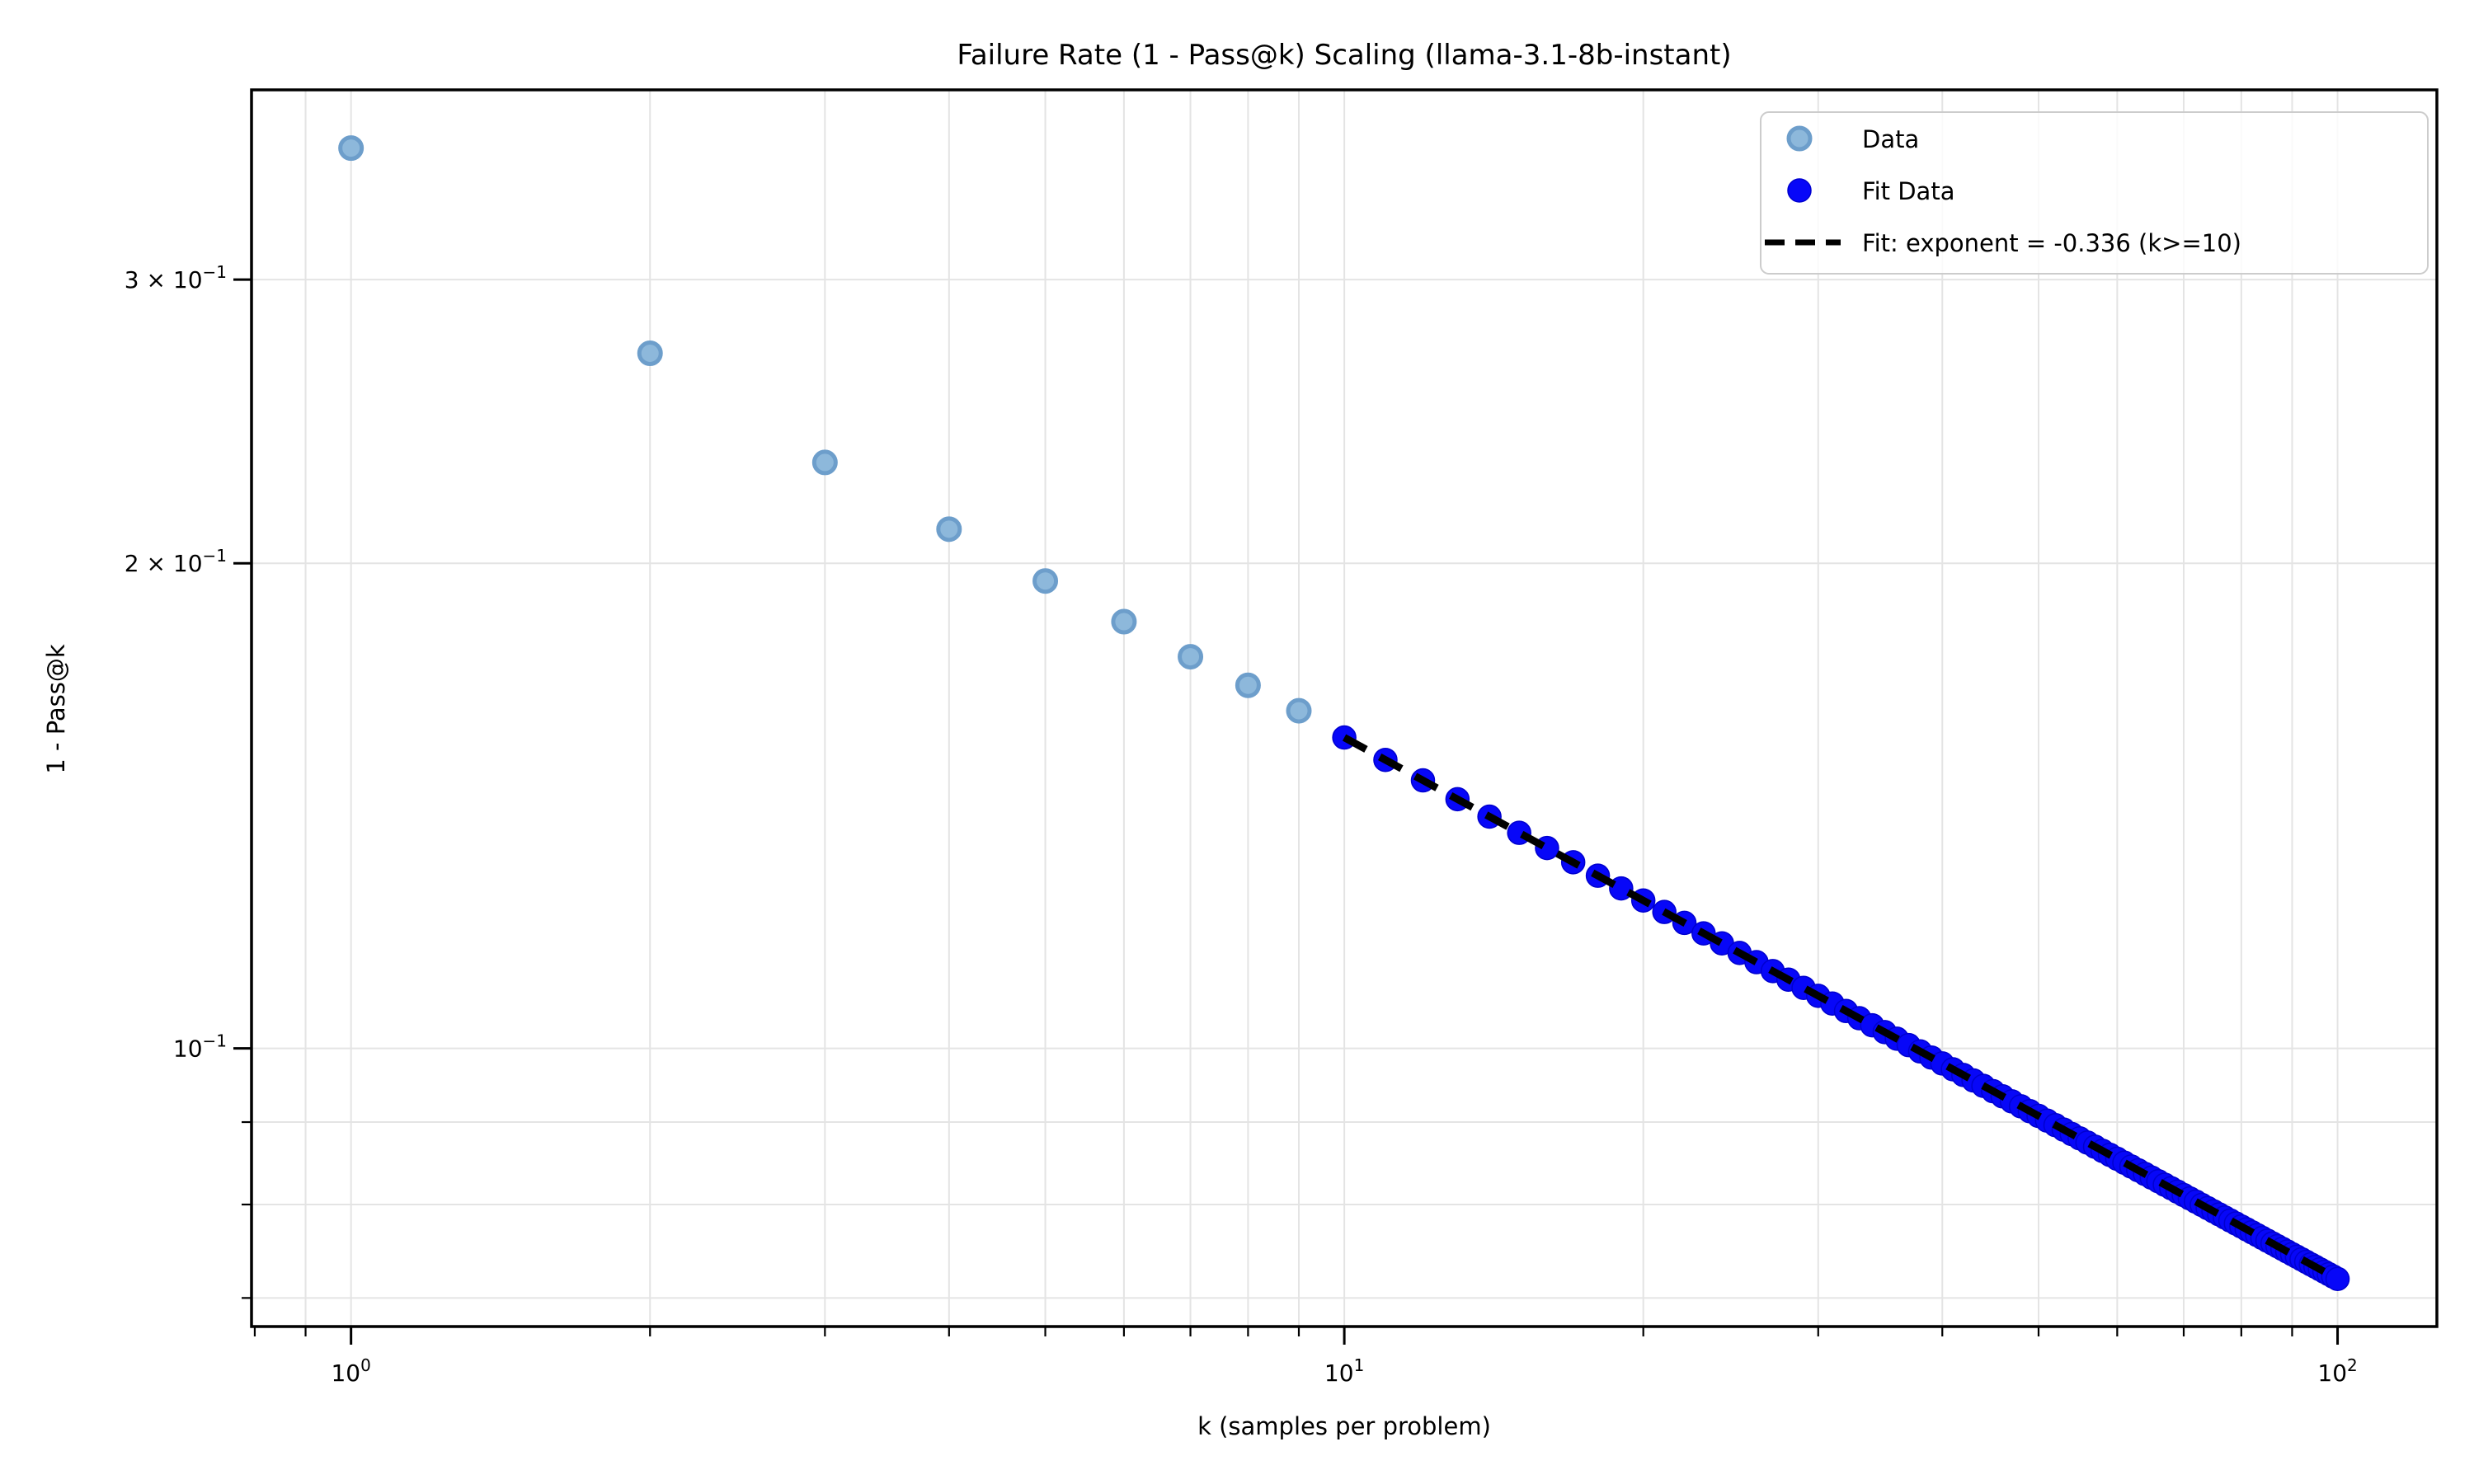  What do you see at coordinates (56, 709) in the screenshot?
I see `y-axis-label: 1 - Pass@k` at bounding box center [56, 709].